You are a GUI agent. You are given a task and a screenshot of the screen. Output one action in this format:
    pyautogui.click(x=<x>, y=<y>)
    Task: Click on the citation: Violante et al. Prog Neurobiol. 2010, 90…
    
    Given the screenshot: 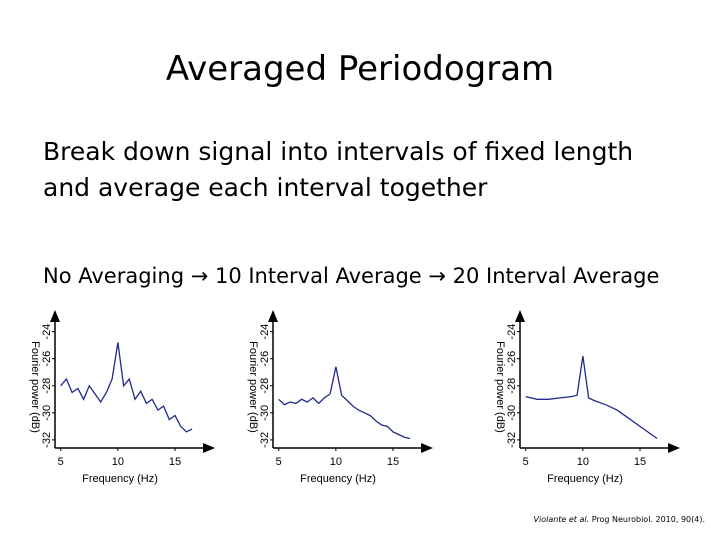 What is the action you would take?
    pyautogui.click(x=620, y=519)
    